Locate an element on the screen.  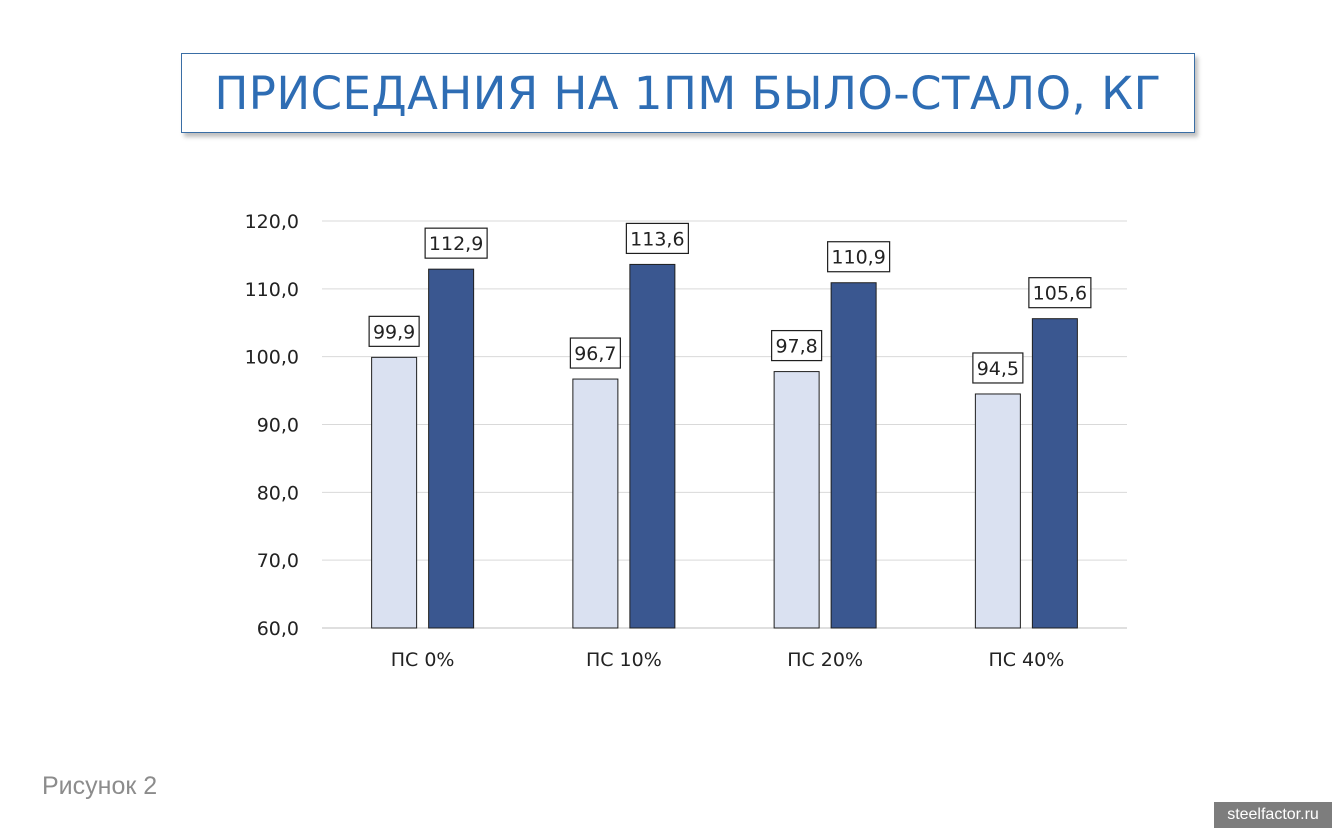
x-tick-label: ПС 0% is located at coordinates (423, 660).